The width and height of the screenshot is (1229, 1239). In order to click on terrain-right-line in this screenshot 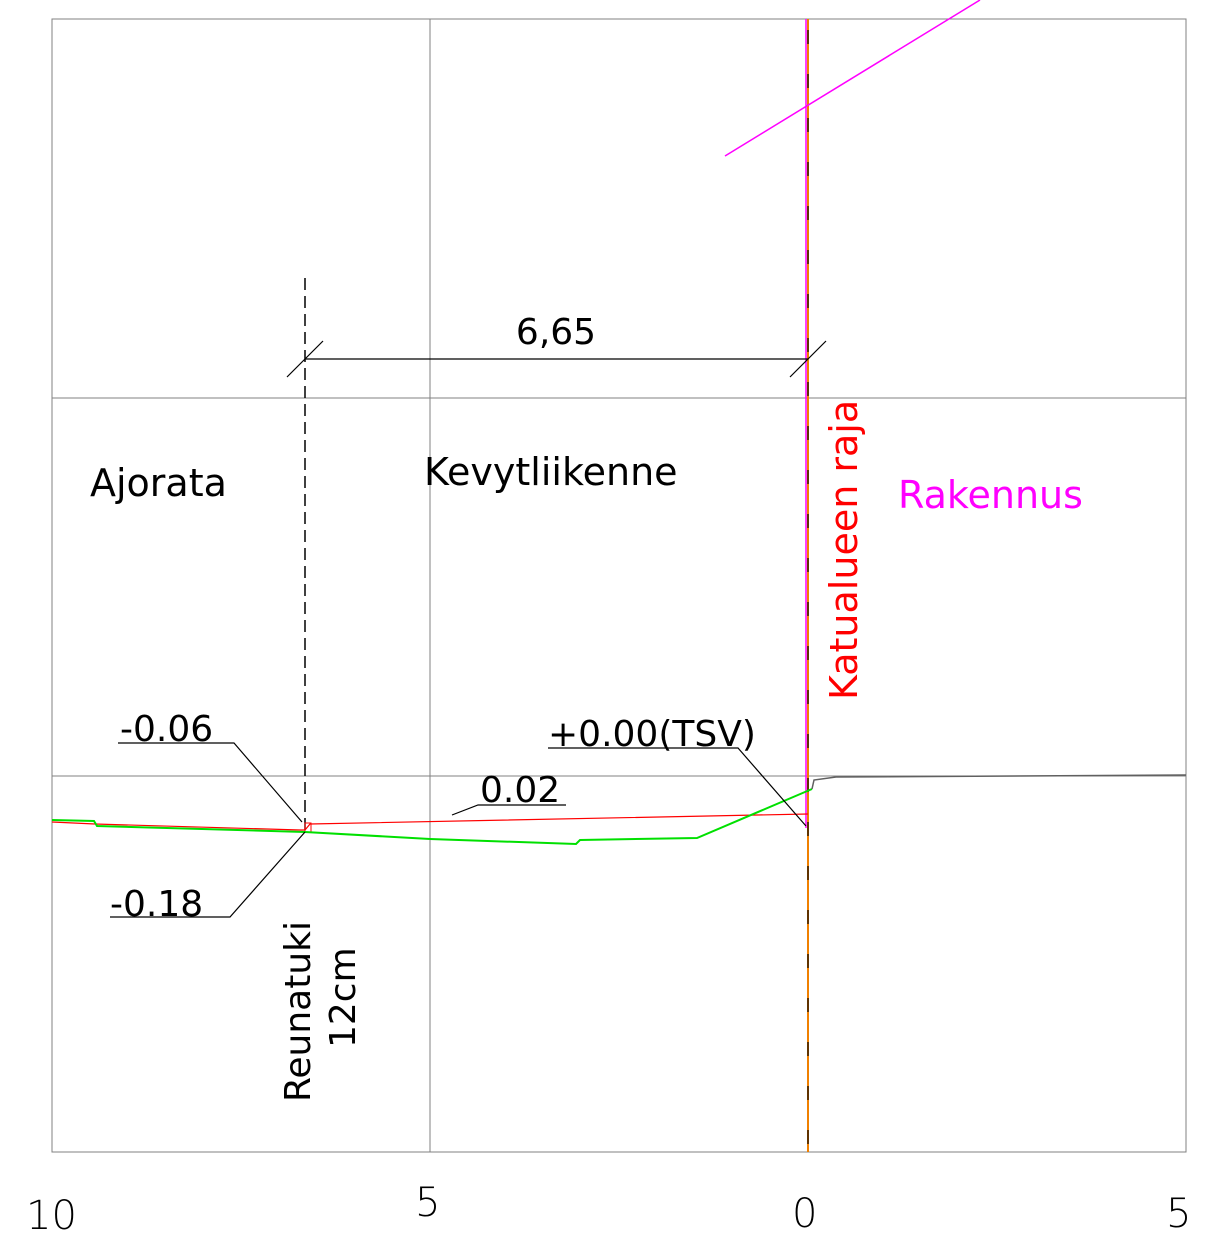, I will do `click(999, 782)`.